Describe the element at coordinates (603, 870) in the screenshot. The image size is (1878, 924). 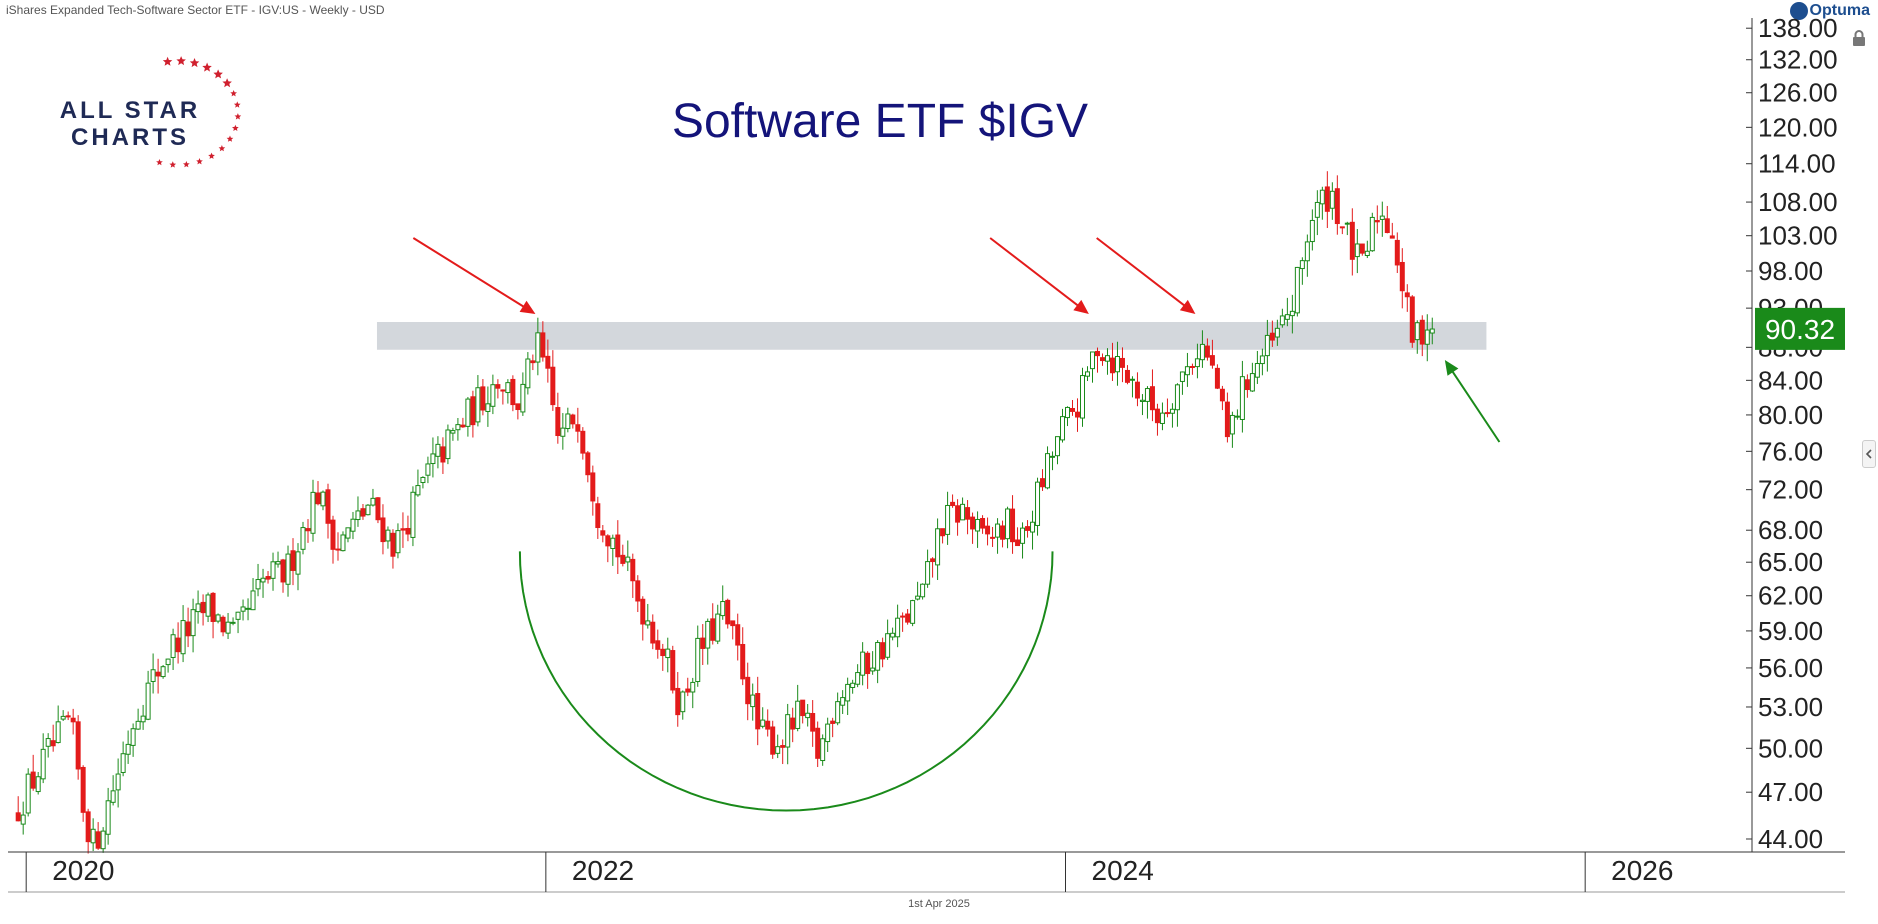
I see `x-tick-label: 2022` at that location.